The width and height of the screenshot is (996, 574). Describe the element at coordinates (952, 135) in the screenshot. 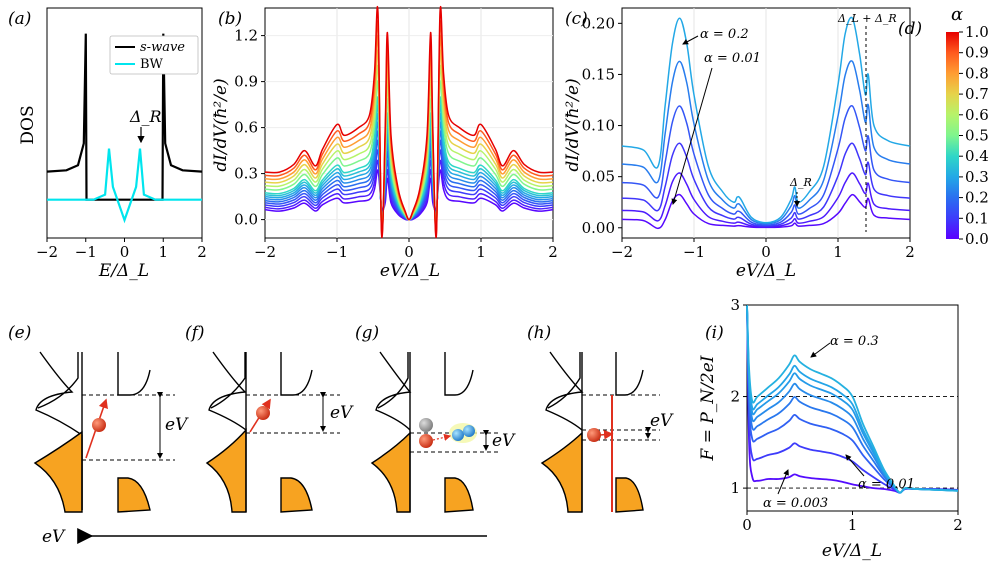

I see `colorbar-gradient` at that location.